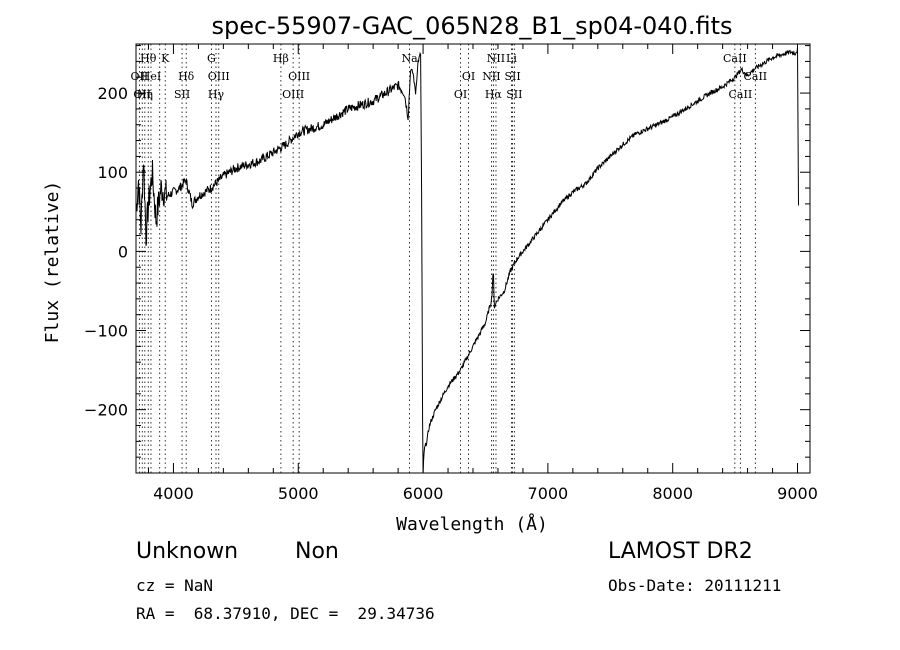 The image size is (900, 650). What do you see at coordinates (219, 76) in the screenshot?
I see `line-label-11: OIII` at bounding box center [219, 76].